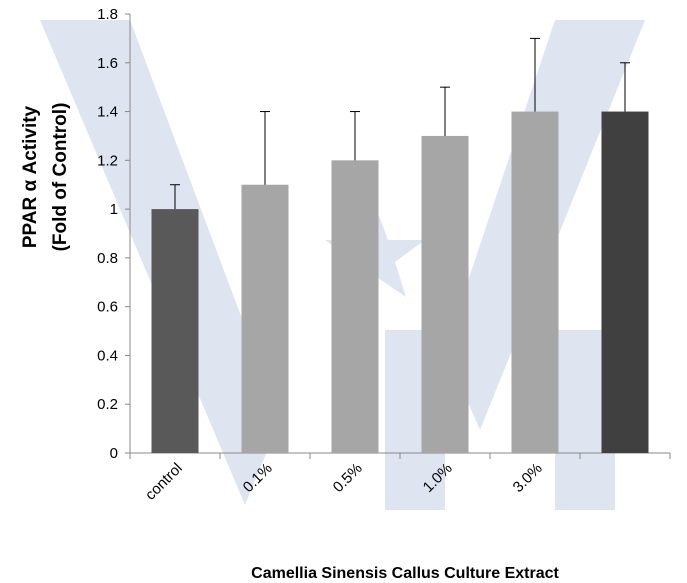 The height and width of the screenshot is (583, 687). What do you see at coordinates (528, 478) in the screenshot?
I see `x-tick-label: 3.0%` at bounding box center [528, 478].